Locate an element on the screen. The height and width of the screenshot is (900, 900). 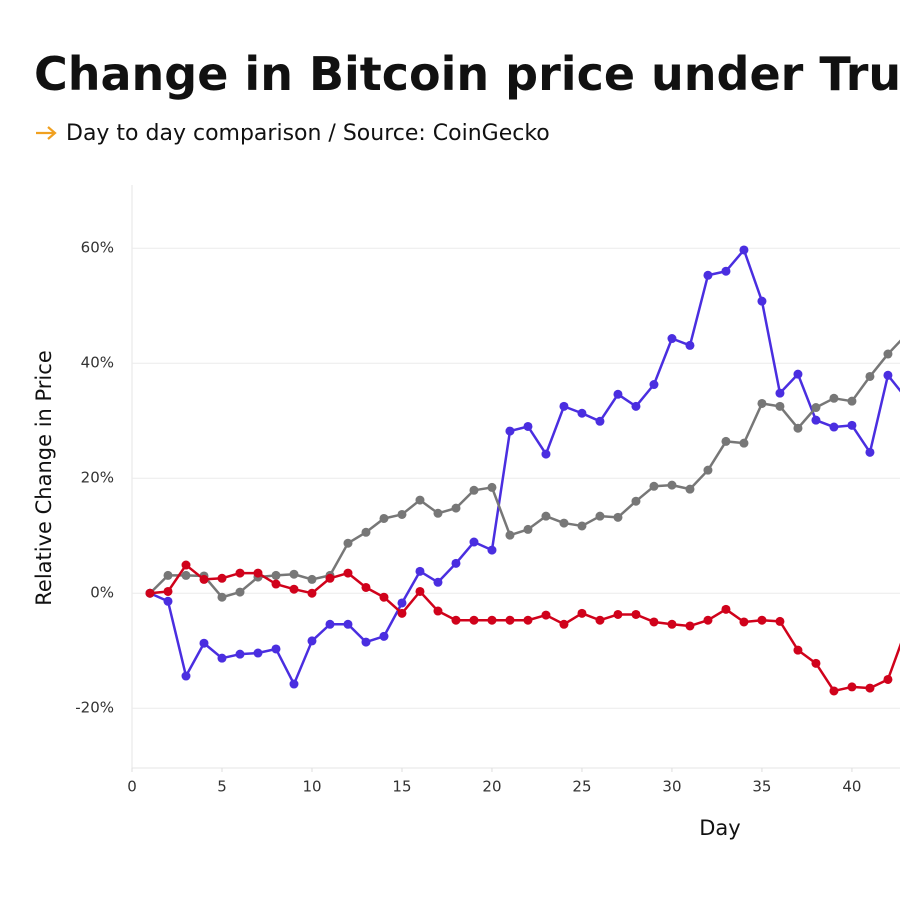
x-tick-label: 5 is located at coordinates (222, 787).